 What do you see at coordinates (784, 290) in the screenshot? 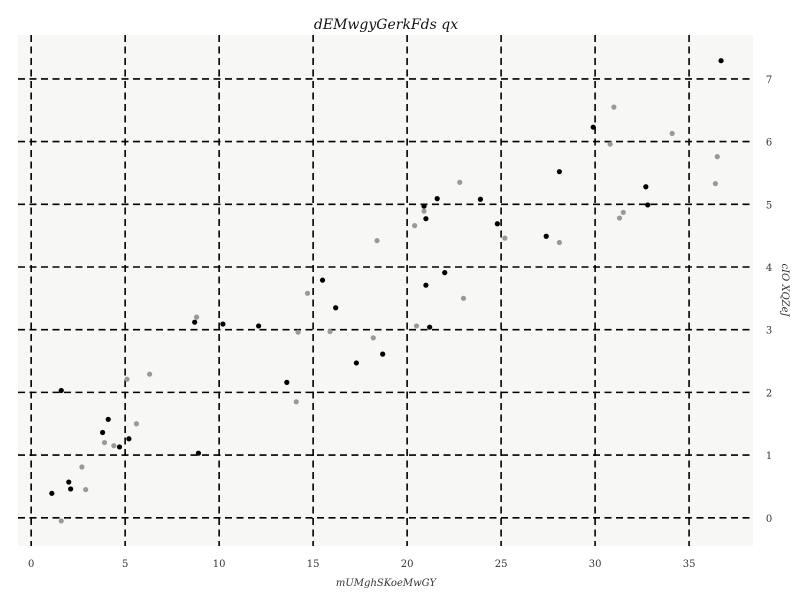
I see `y-axis-label: cIO XQZeJ` at bounding box center [784, 290].